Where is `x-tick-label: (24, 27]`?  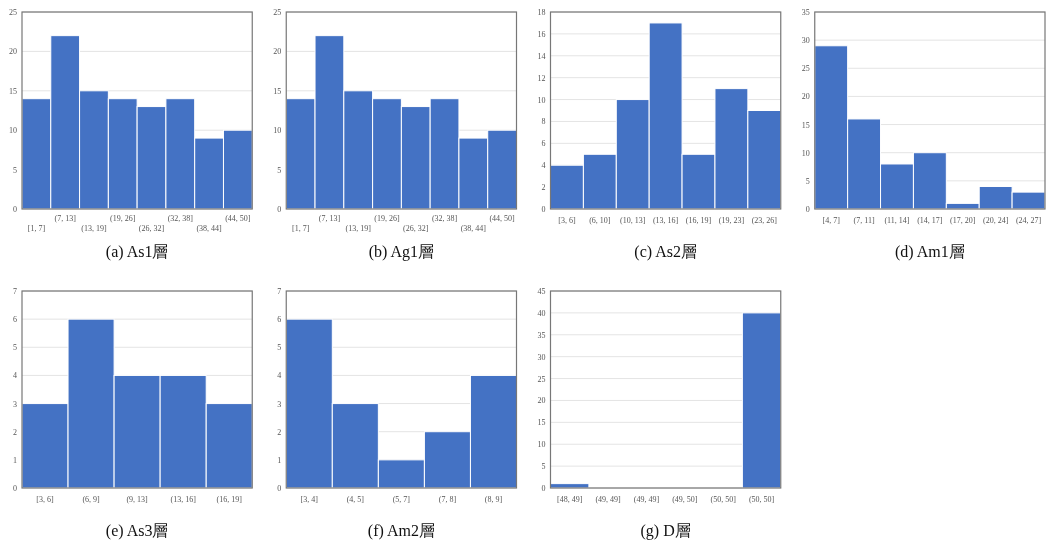
x-tick-label: (24, 27] is located at coordinates (1028, 220).